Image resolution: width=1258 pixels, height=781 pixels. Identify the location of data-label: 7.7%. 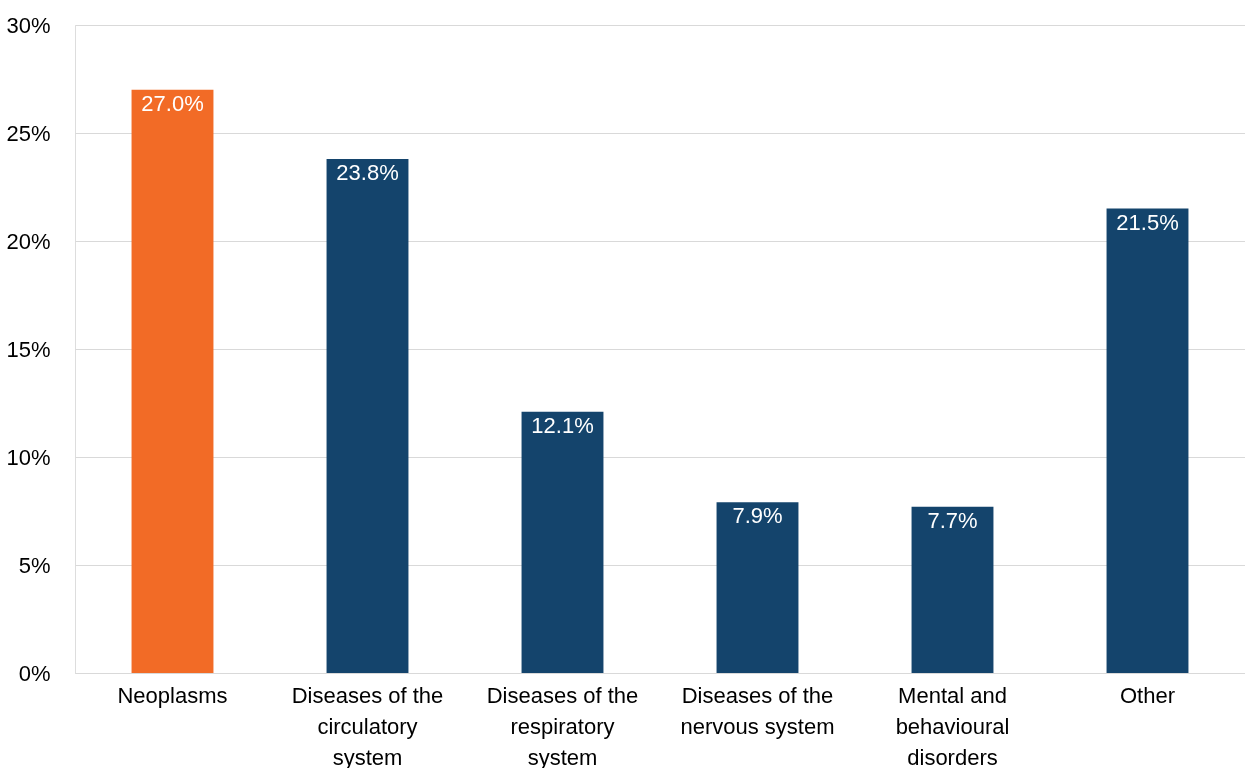
(952, 520).